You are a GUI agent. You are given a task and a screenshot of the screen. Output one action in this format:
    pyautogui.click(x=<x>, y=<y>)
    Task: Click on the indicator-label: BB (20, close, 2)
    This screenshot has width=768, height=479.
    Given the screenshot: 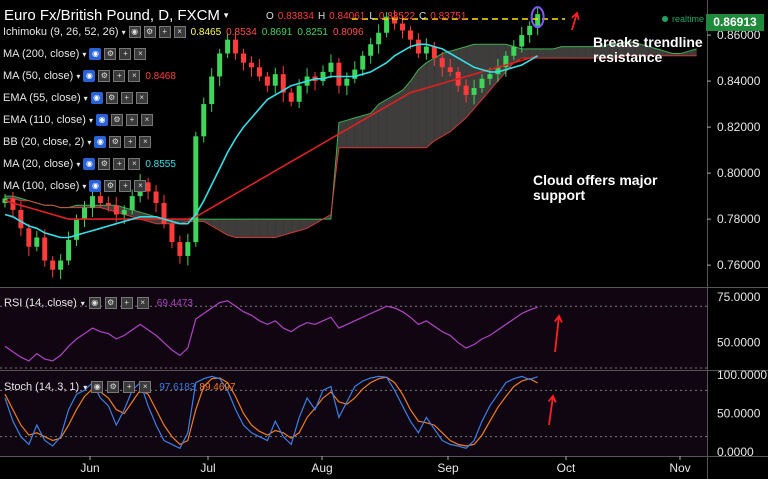 What is the action you would take?
    pyautogui.click(x=44, y=142)
    